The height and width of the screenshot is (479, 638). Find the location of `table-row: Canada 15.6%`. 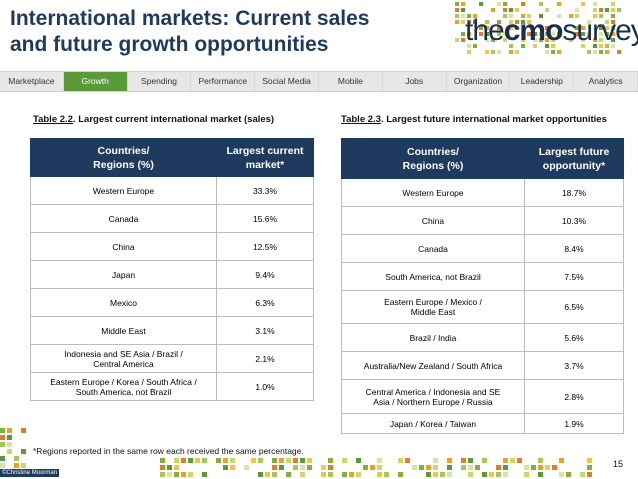

table-row: Canada 15.6% is located at coordinates (172, 218).